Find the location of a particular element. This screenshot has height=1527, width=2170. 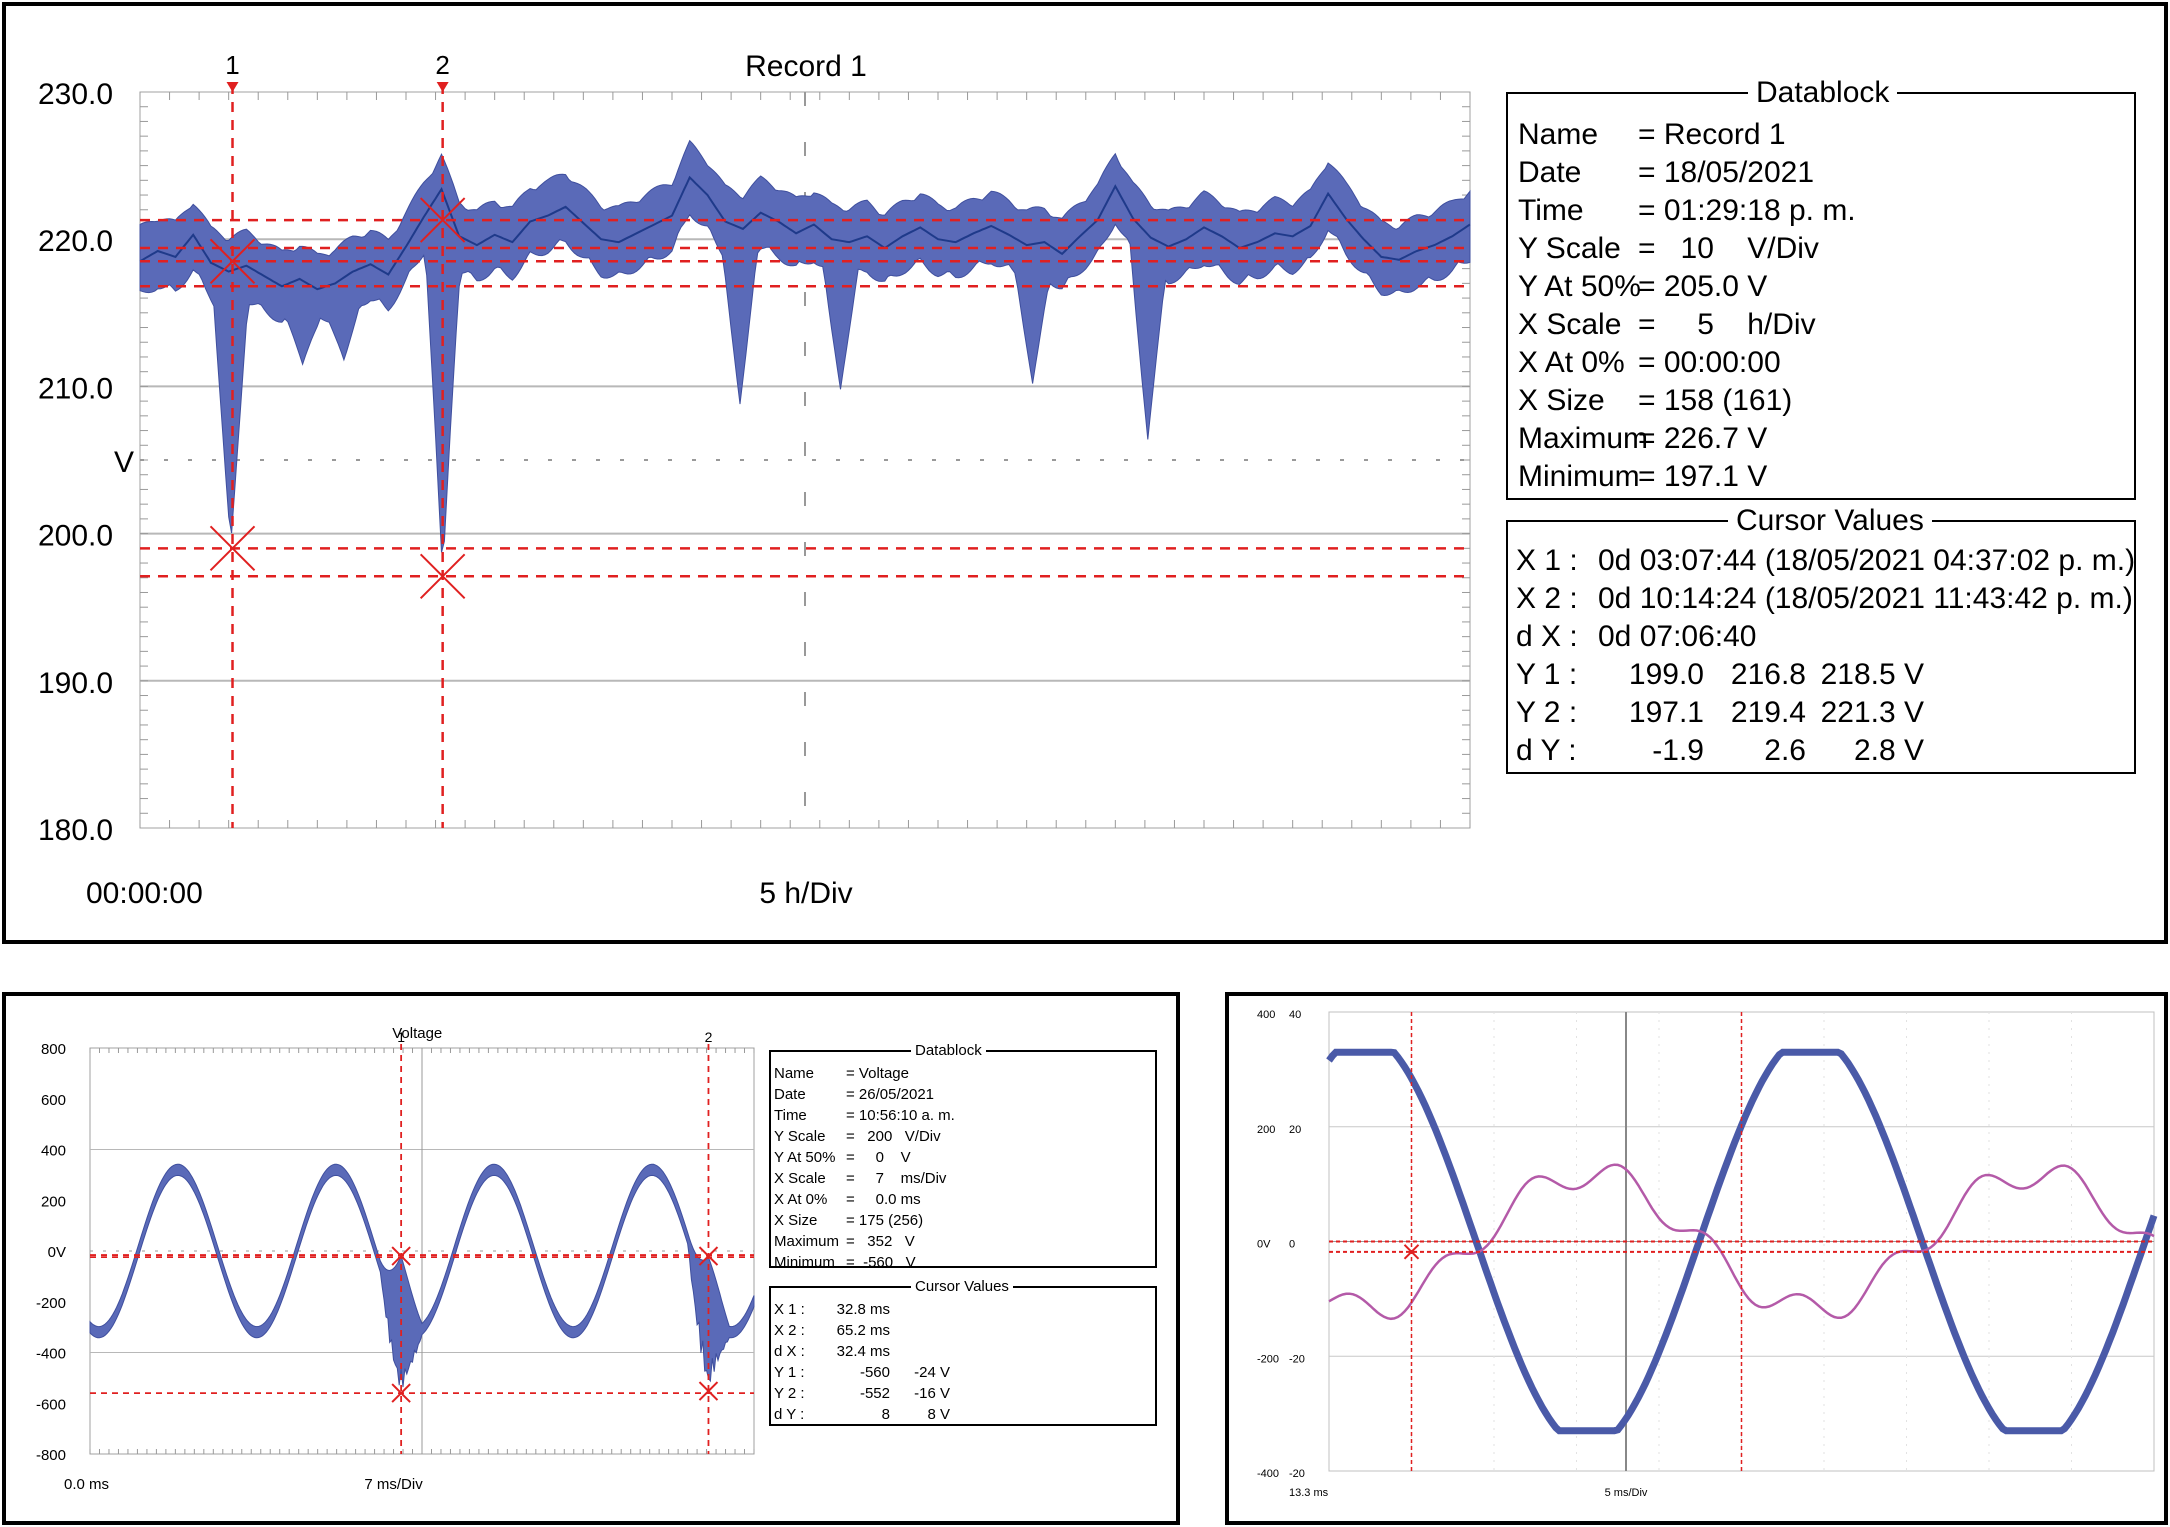

datablock-small-row-k: X Scale is located at coordinates (800, 1178).